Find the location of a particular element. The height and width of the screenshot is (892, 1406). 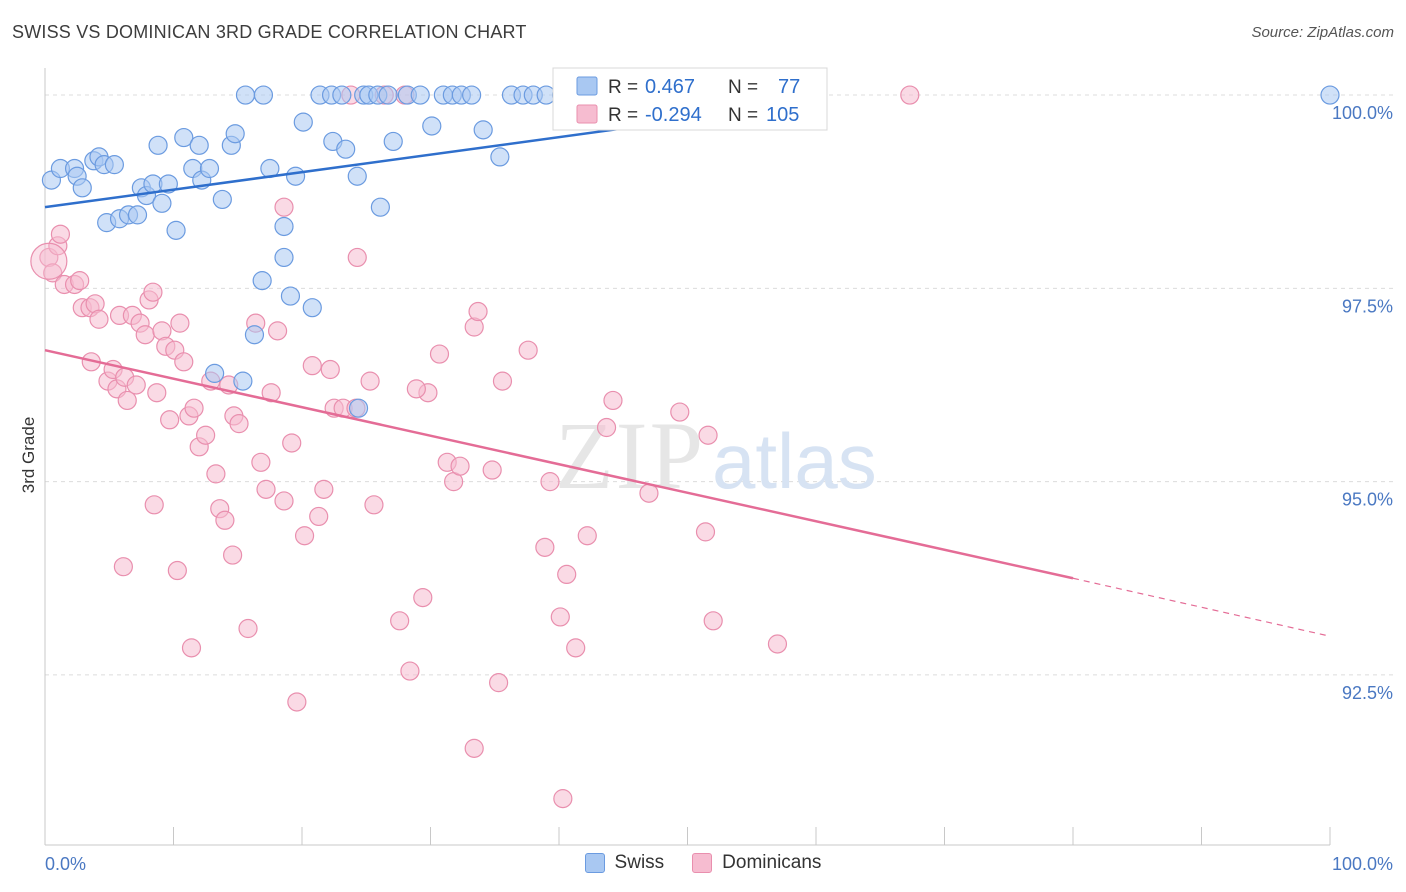

watermark: ZIP atlas is located at coordinates (716, 455).